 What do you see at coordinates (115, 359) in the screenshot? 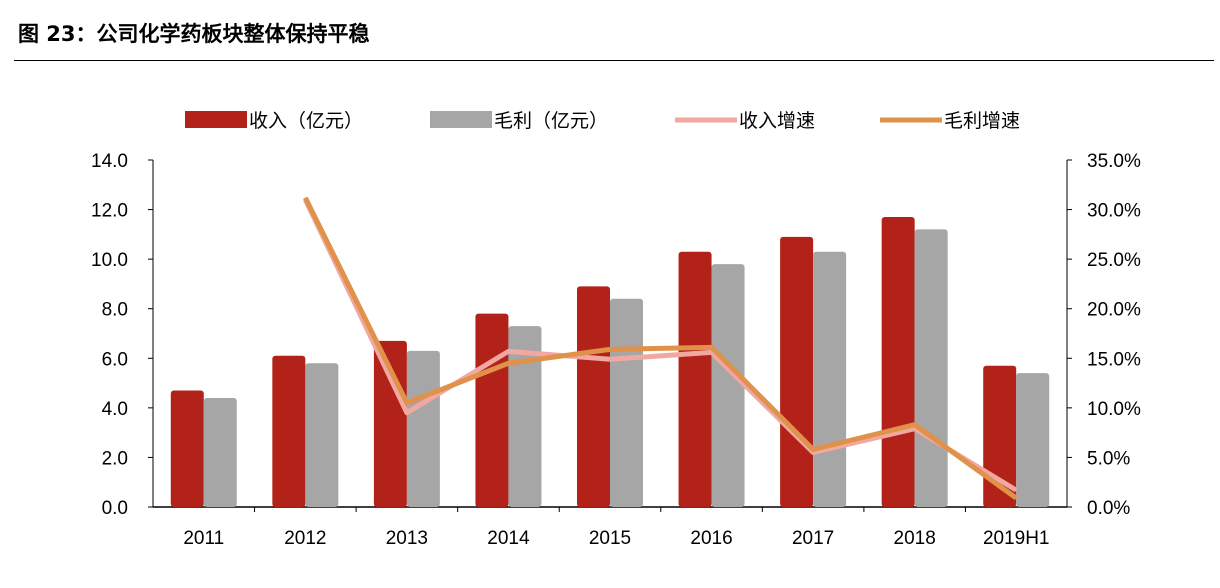
I see `left-tick-label: 6.0` at bounding box center [115, 359].